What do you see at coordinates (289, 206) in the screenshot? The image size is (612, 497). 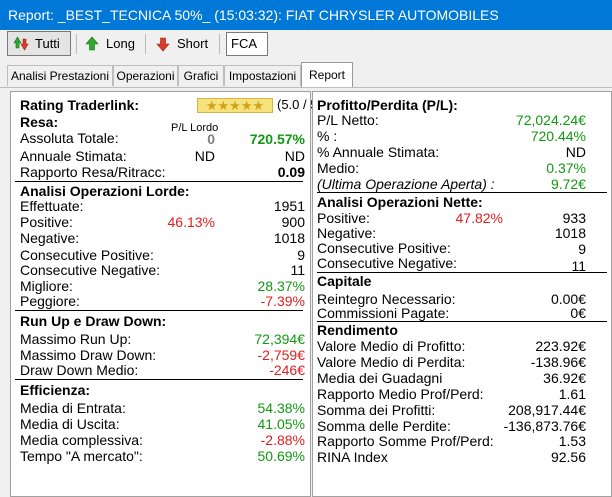 I see `effettuate-value: 1951` at bounding box center [289, 206].